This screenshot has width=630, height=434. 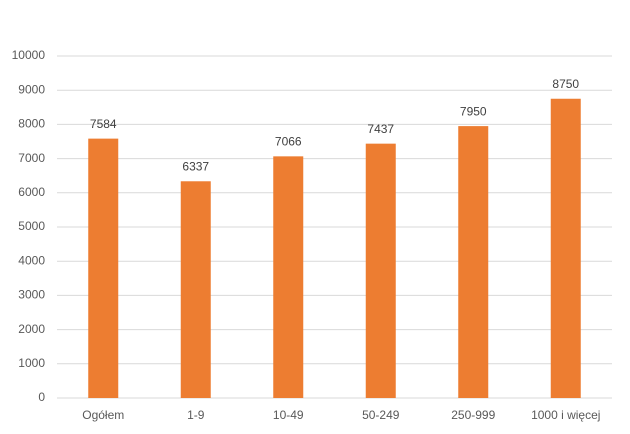 What do you see at coordinates (196, 415) in the screenshot?
I see `x-tick-label: 1-9` at bounding box center [196, 415].